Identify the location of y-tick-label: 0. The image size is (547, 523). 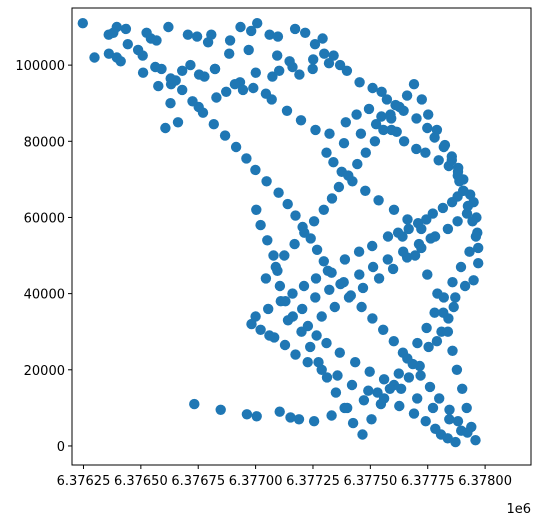
(61, 447).